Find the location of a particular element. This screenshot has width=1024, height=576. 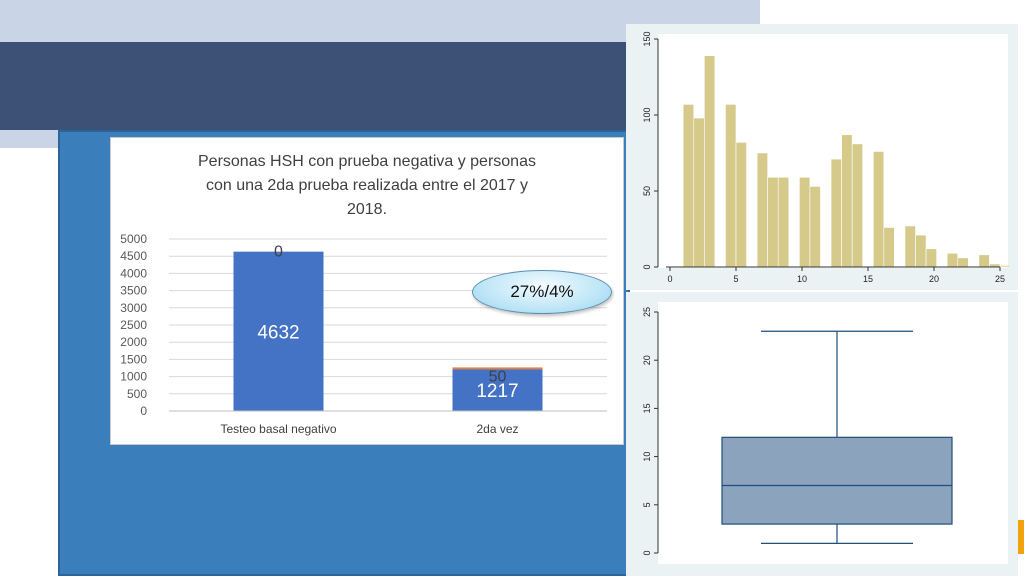

x-tick-label: Testeo basal negativo is located at coordinates (278, 429).